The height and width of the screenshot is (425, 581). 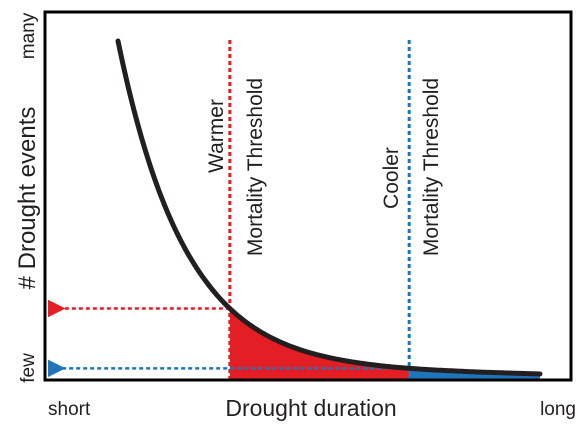 I want to click on x-axis-title: Drought duration, so click(x=310, y=408).